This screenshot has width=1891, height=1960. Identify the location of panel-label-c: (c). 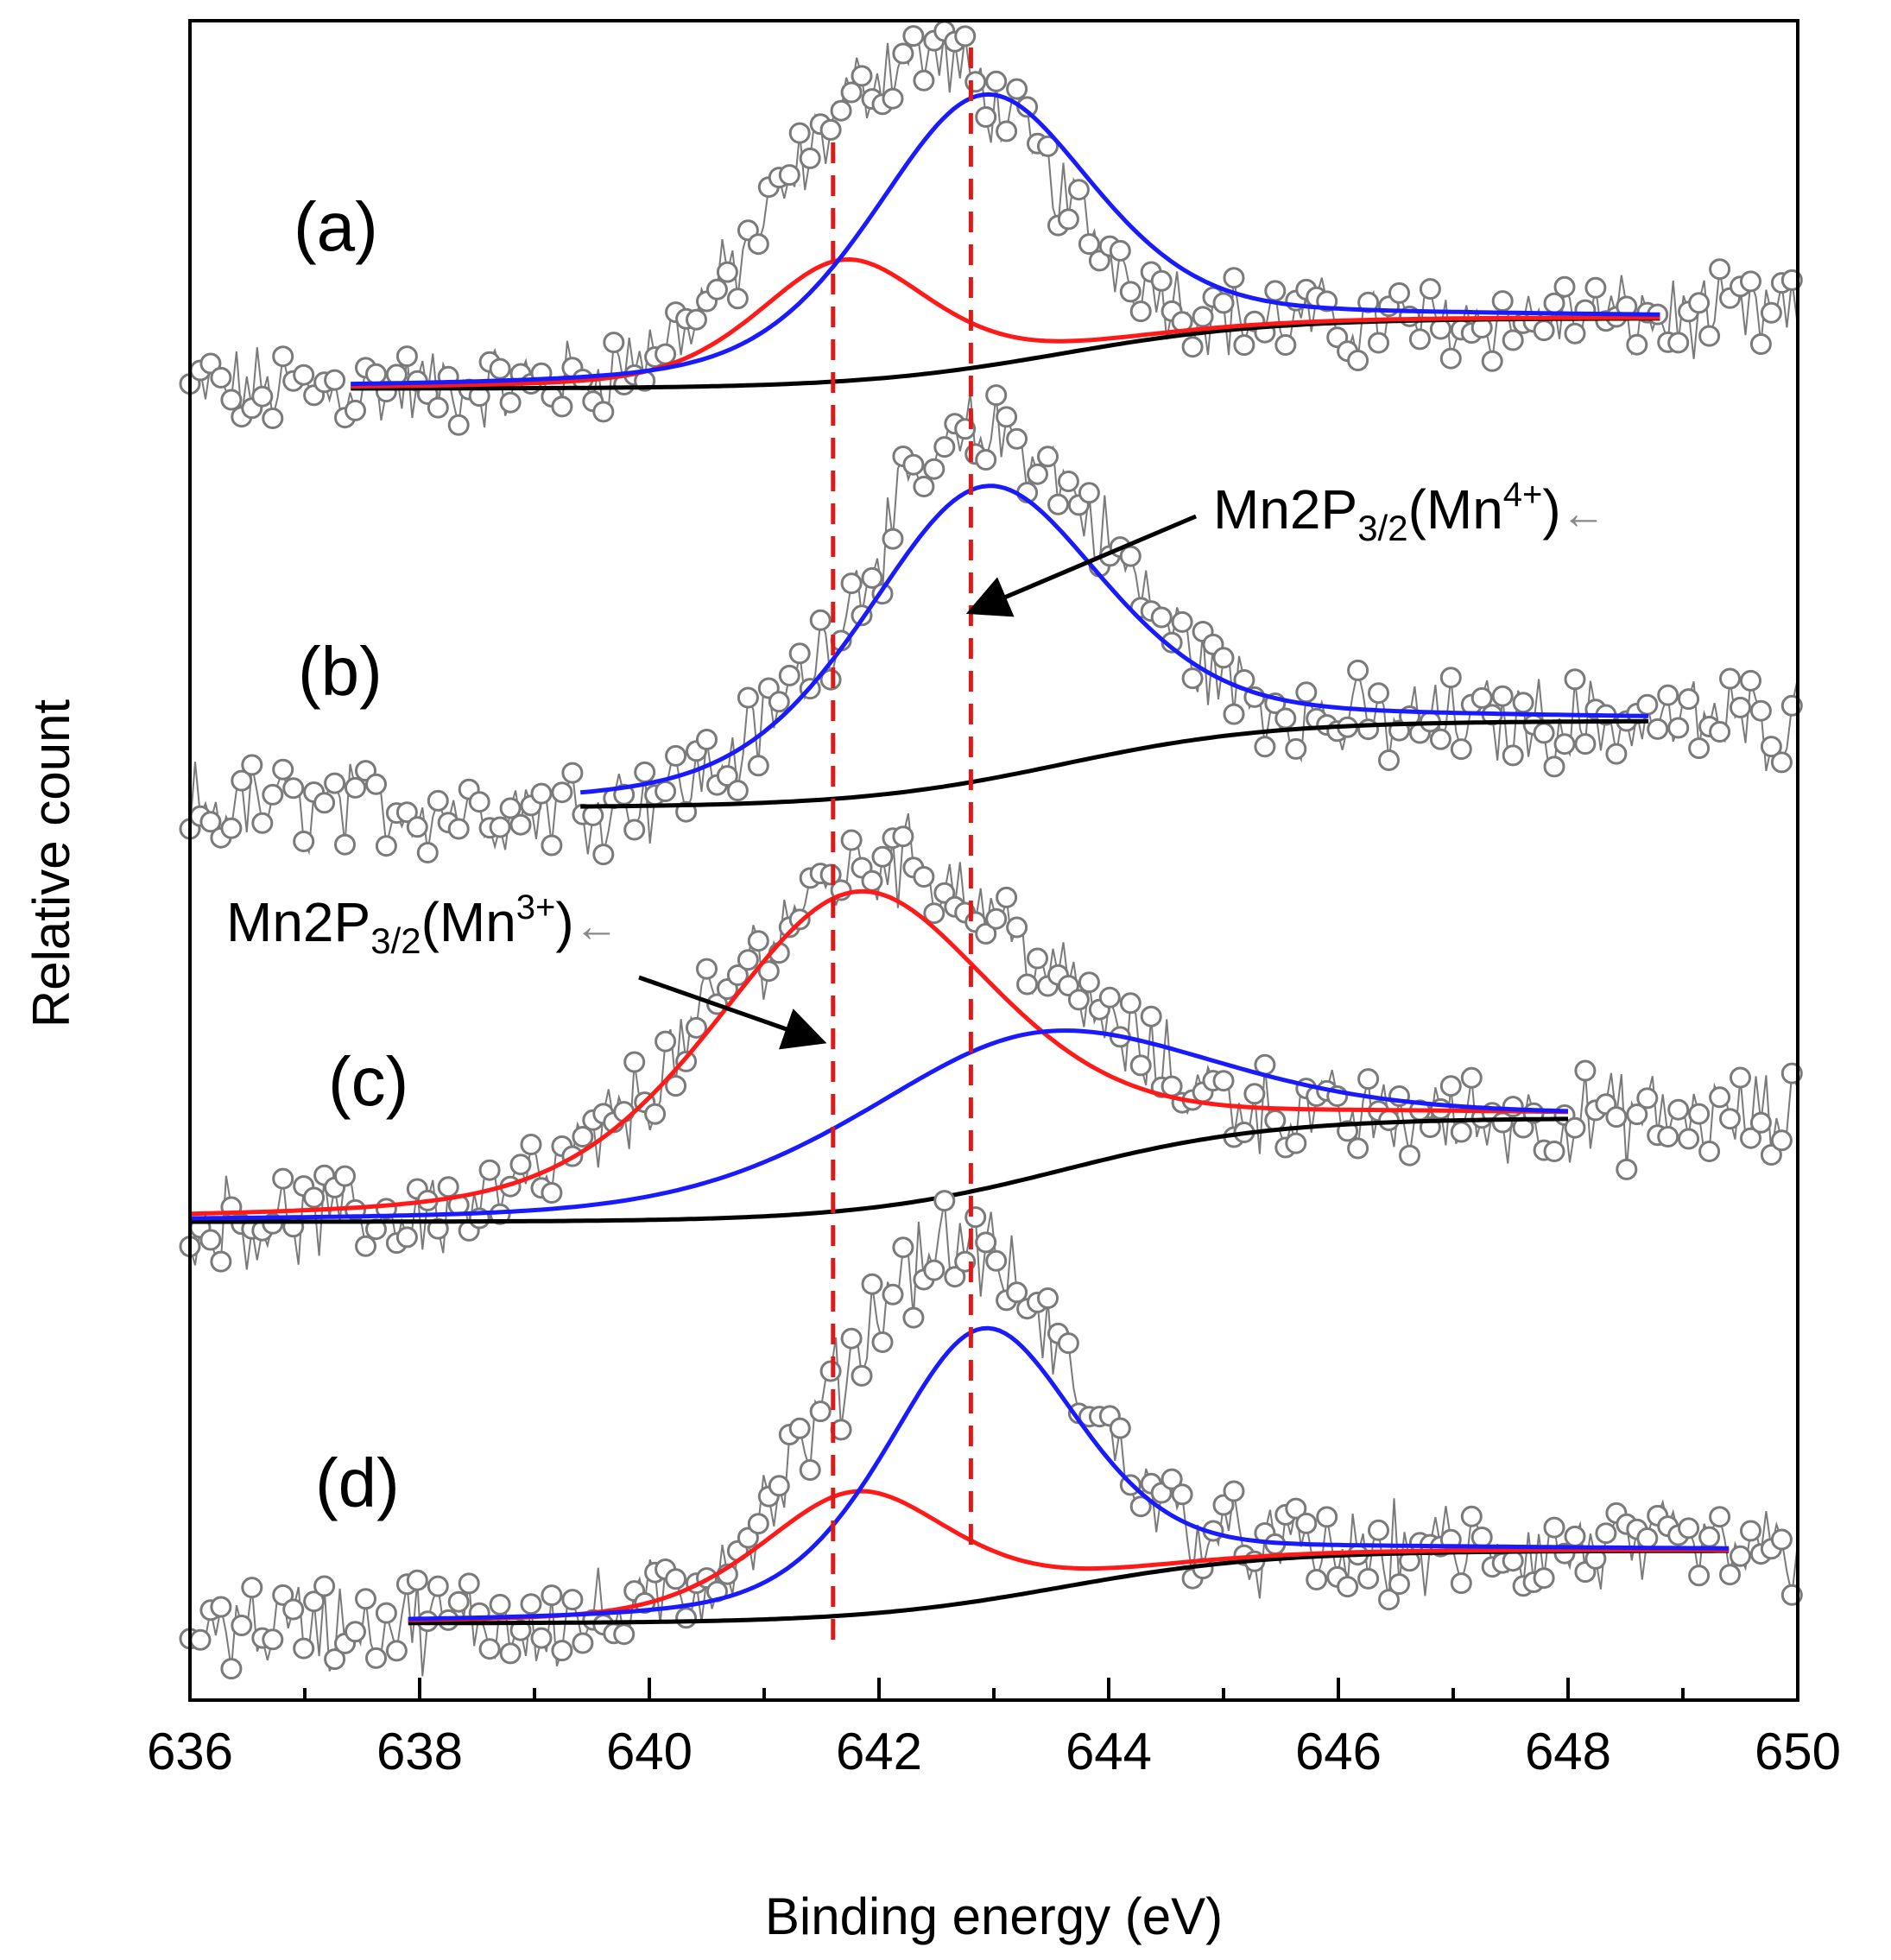
(368, 1081).